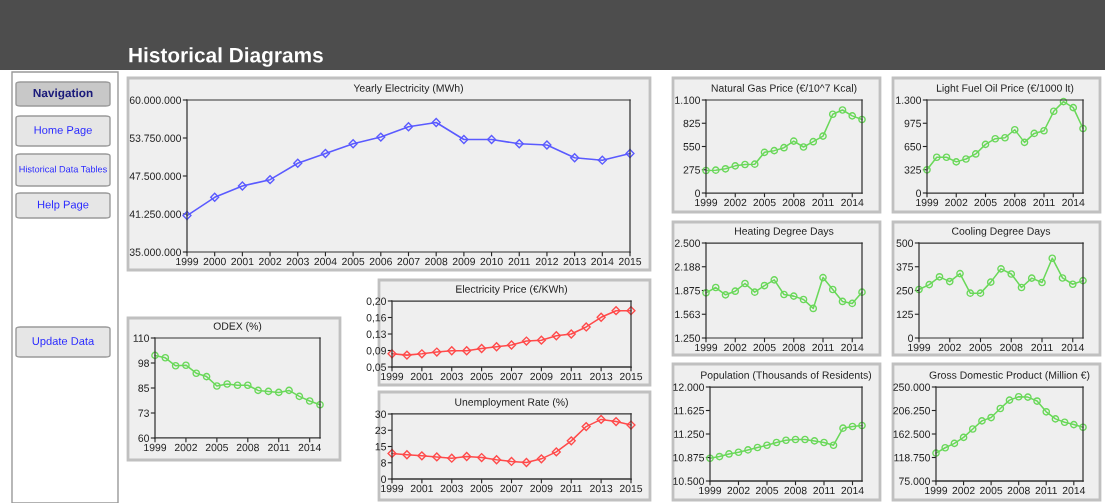  What do you see at coordinates (155, 214) in the screenshot?
I see `y-tick-label: 41.250.000` at bounding box center [155, 214].